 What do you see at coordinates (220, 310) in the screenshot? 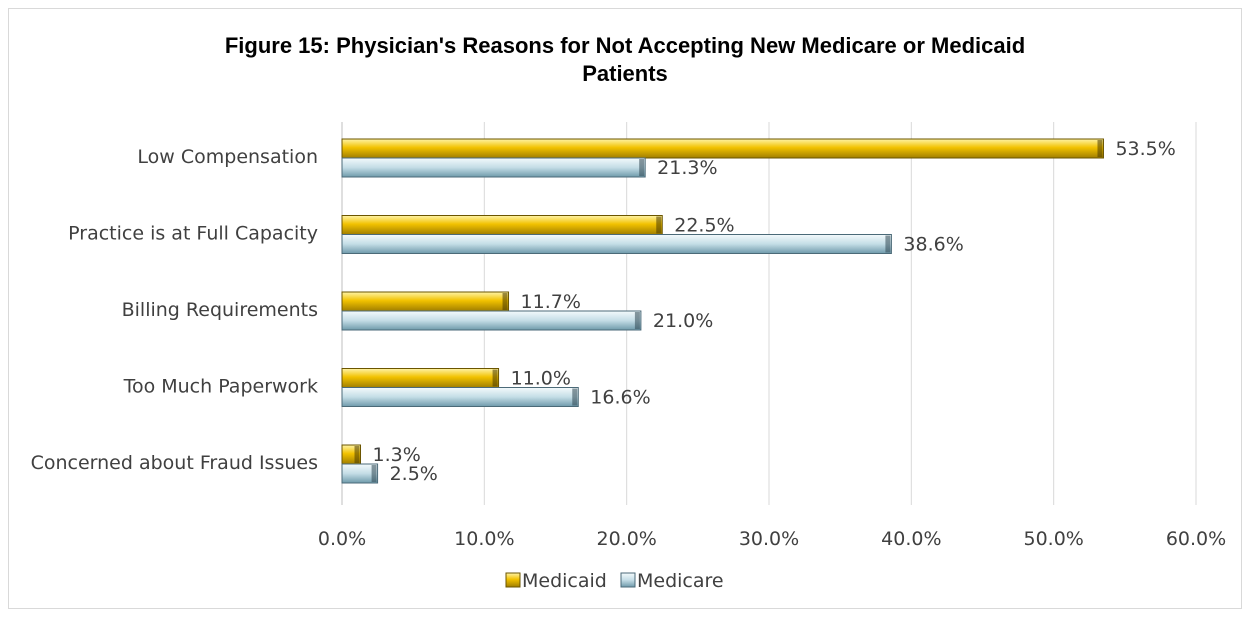
I see `category-label: Billing Requirements` at bounding box center [220, 310].